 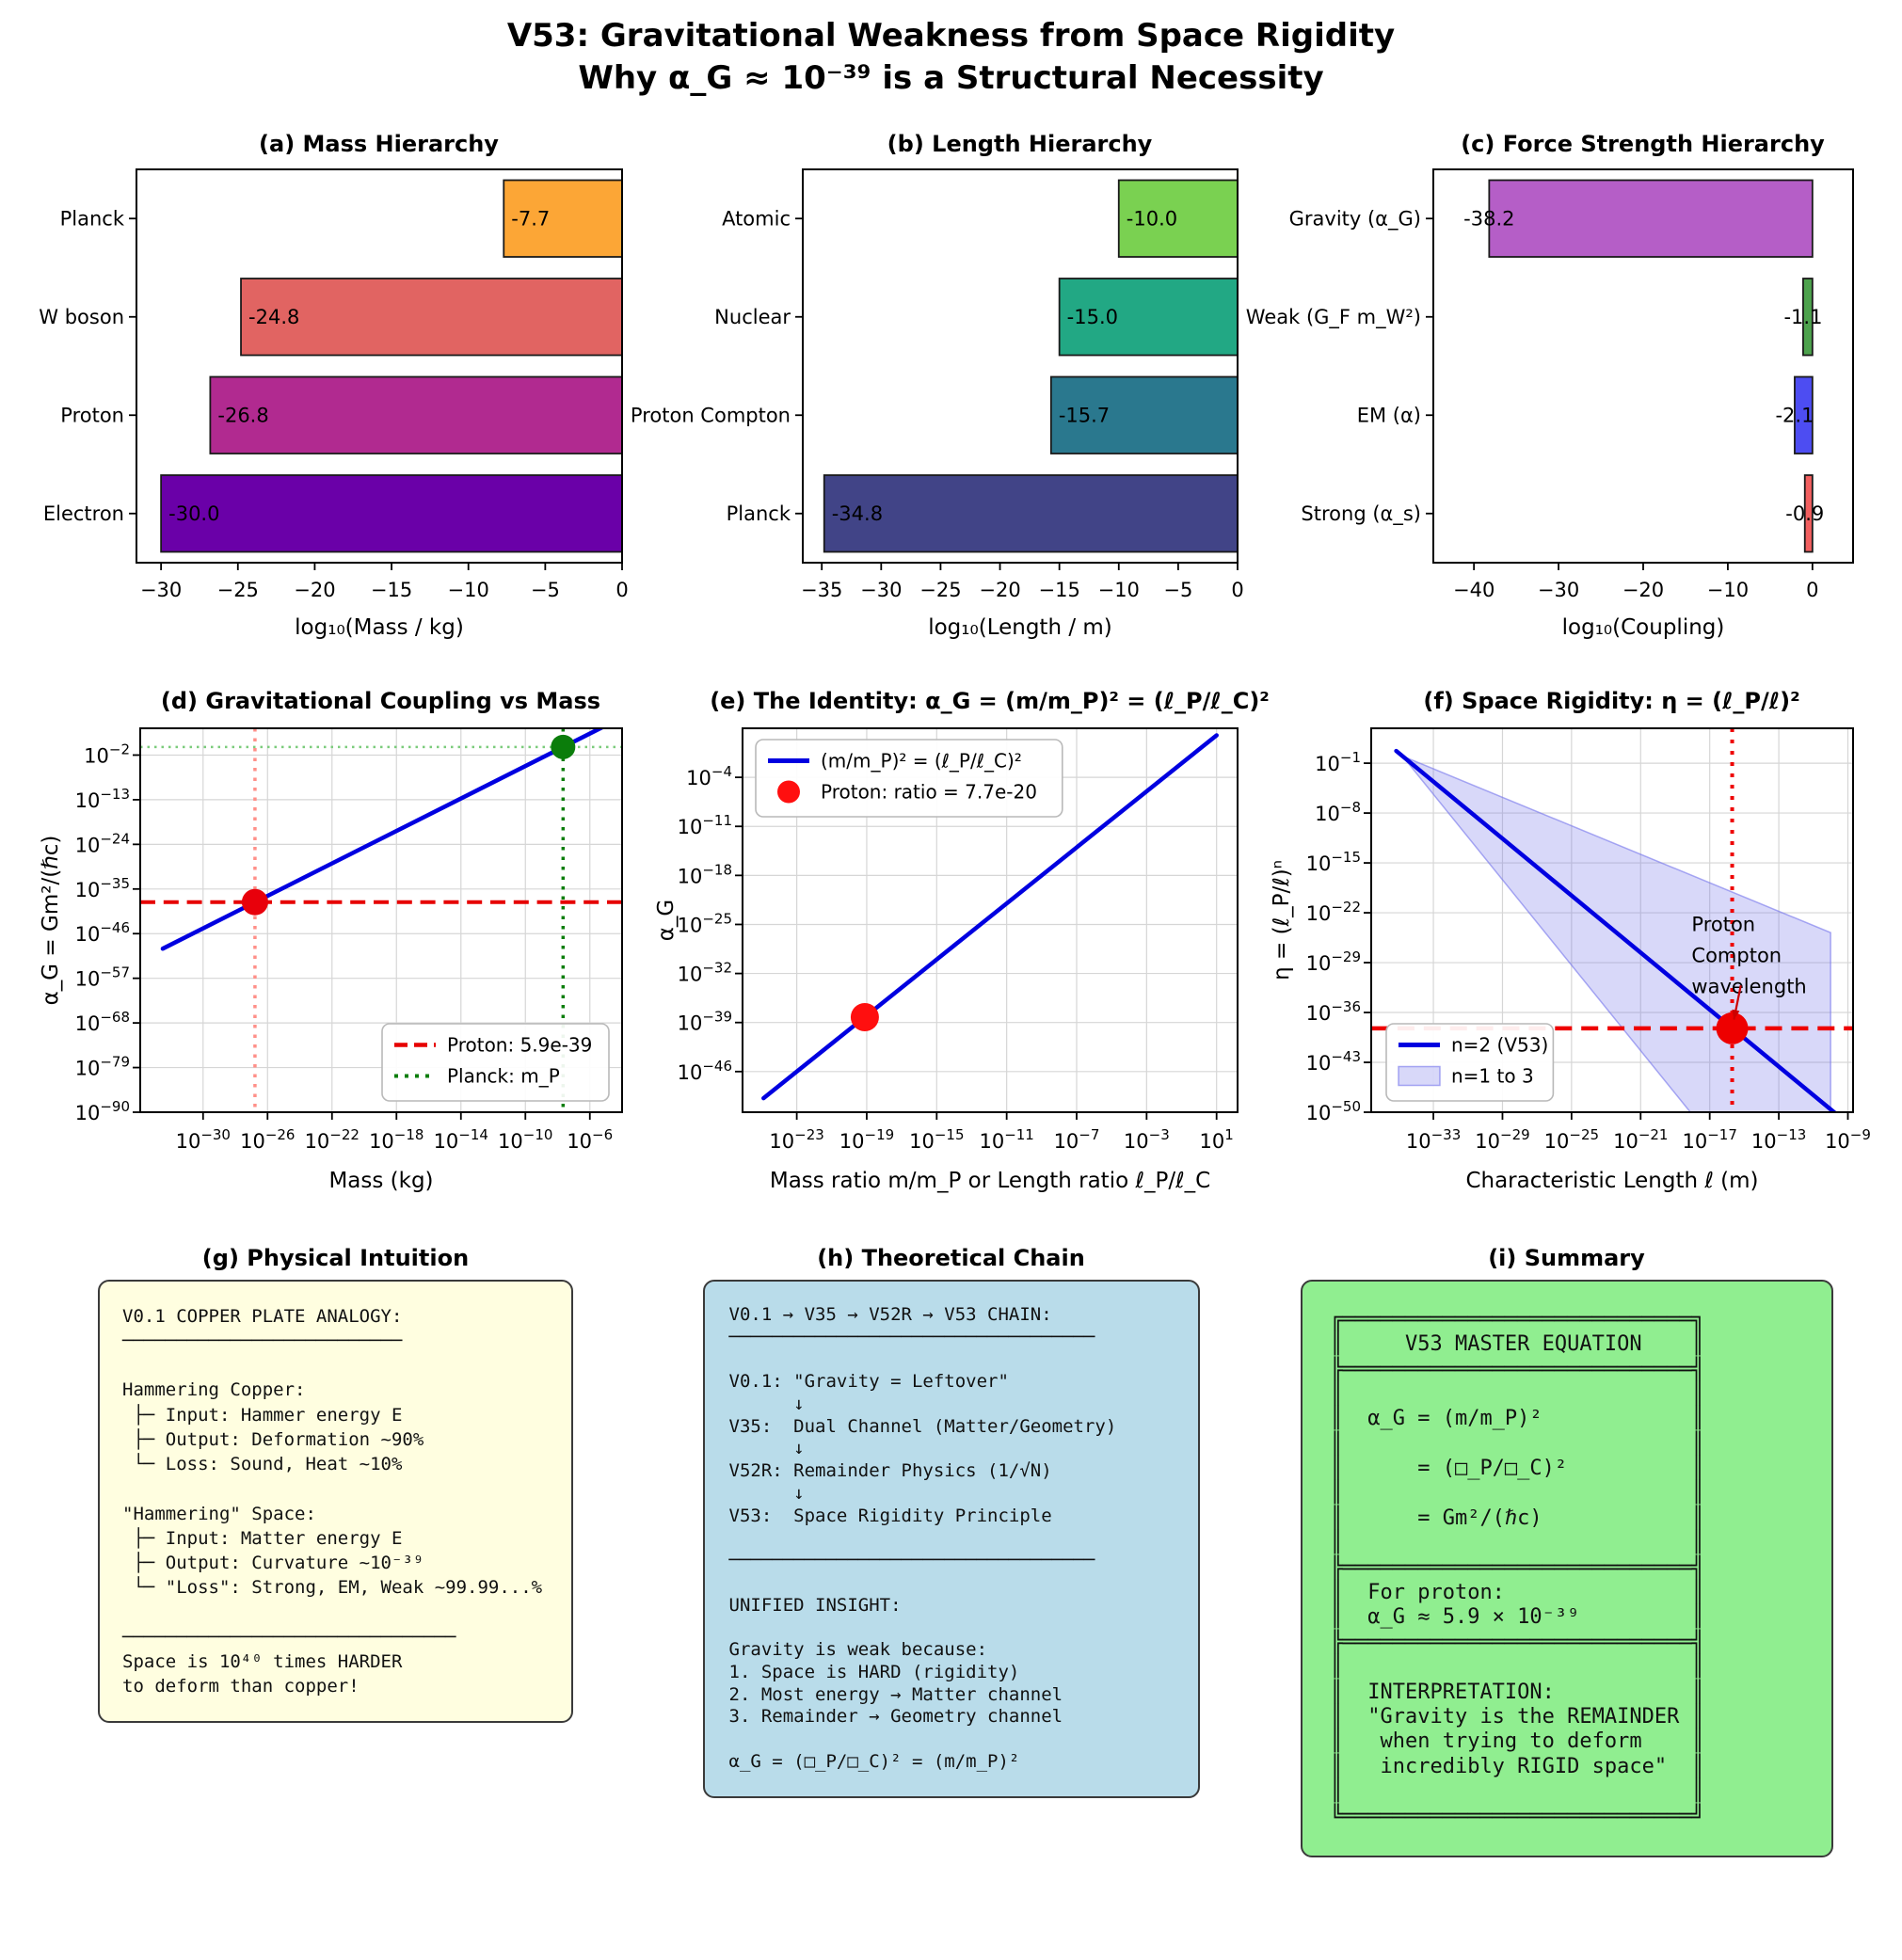 What do you see at coordinates (379, 627) in the screenshot?
I see `x-axis-label: log₁₀(Mass / kg)` at bounding box center [379, 627].